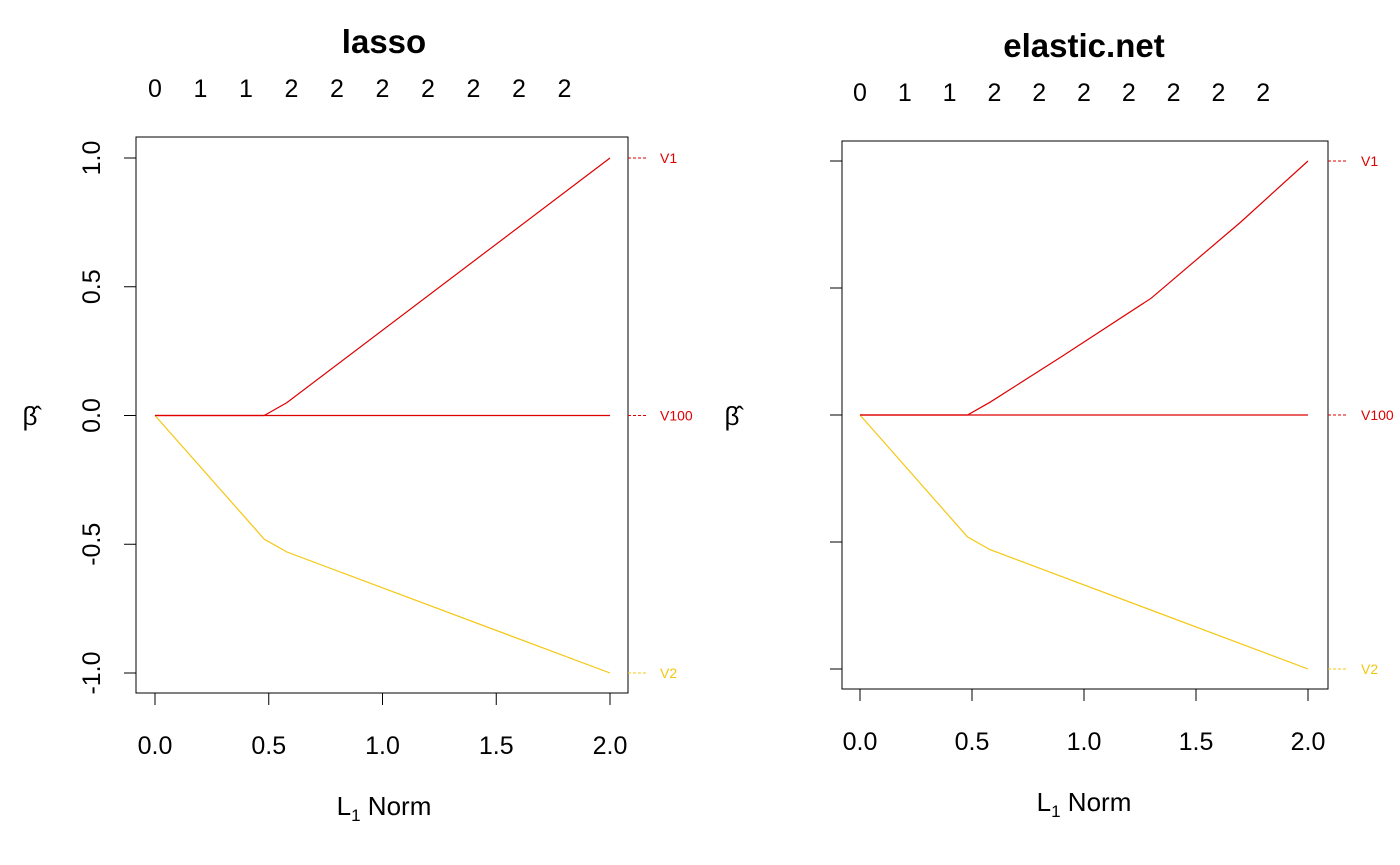  What do you see at coordinates (92, 286) in the screenshot?
I see `y-tick-label: 0.5` at bounding box center [92, 286].